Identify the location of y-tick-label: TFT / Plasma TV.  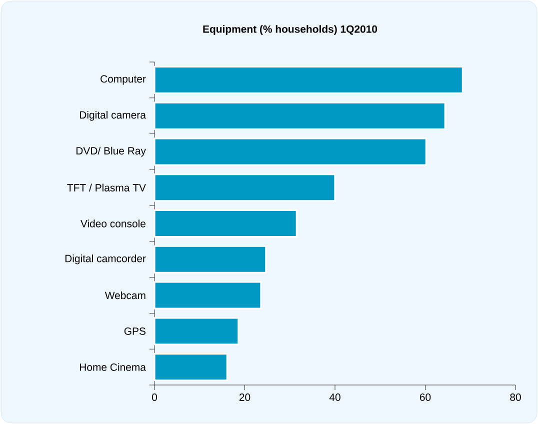
(106, 188).